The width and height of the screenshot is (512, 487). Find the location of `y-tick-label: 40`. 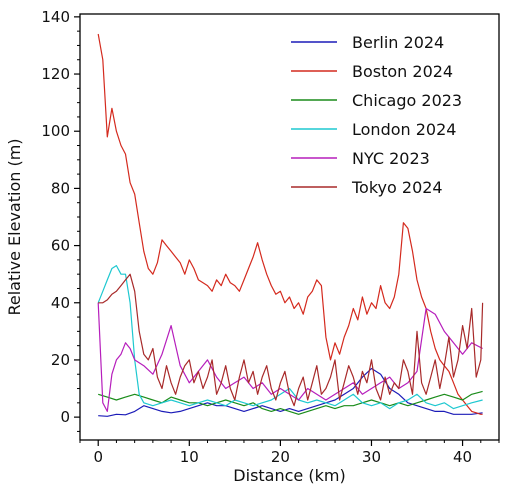

y-tick-label: 40 is located at coordinates (60, 303).